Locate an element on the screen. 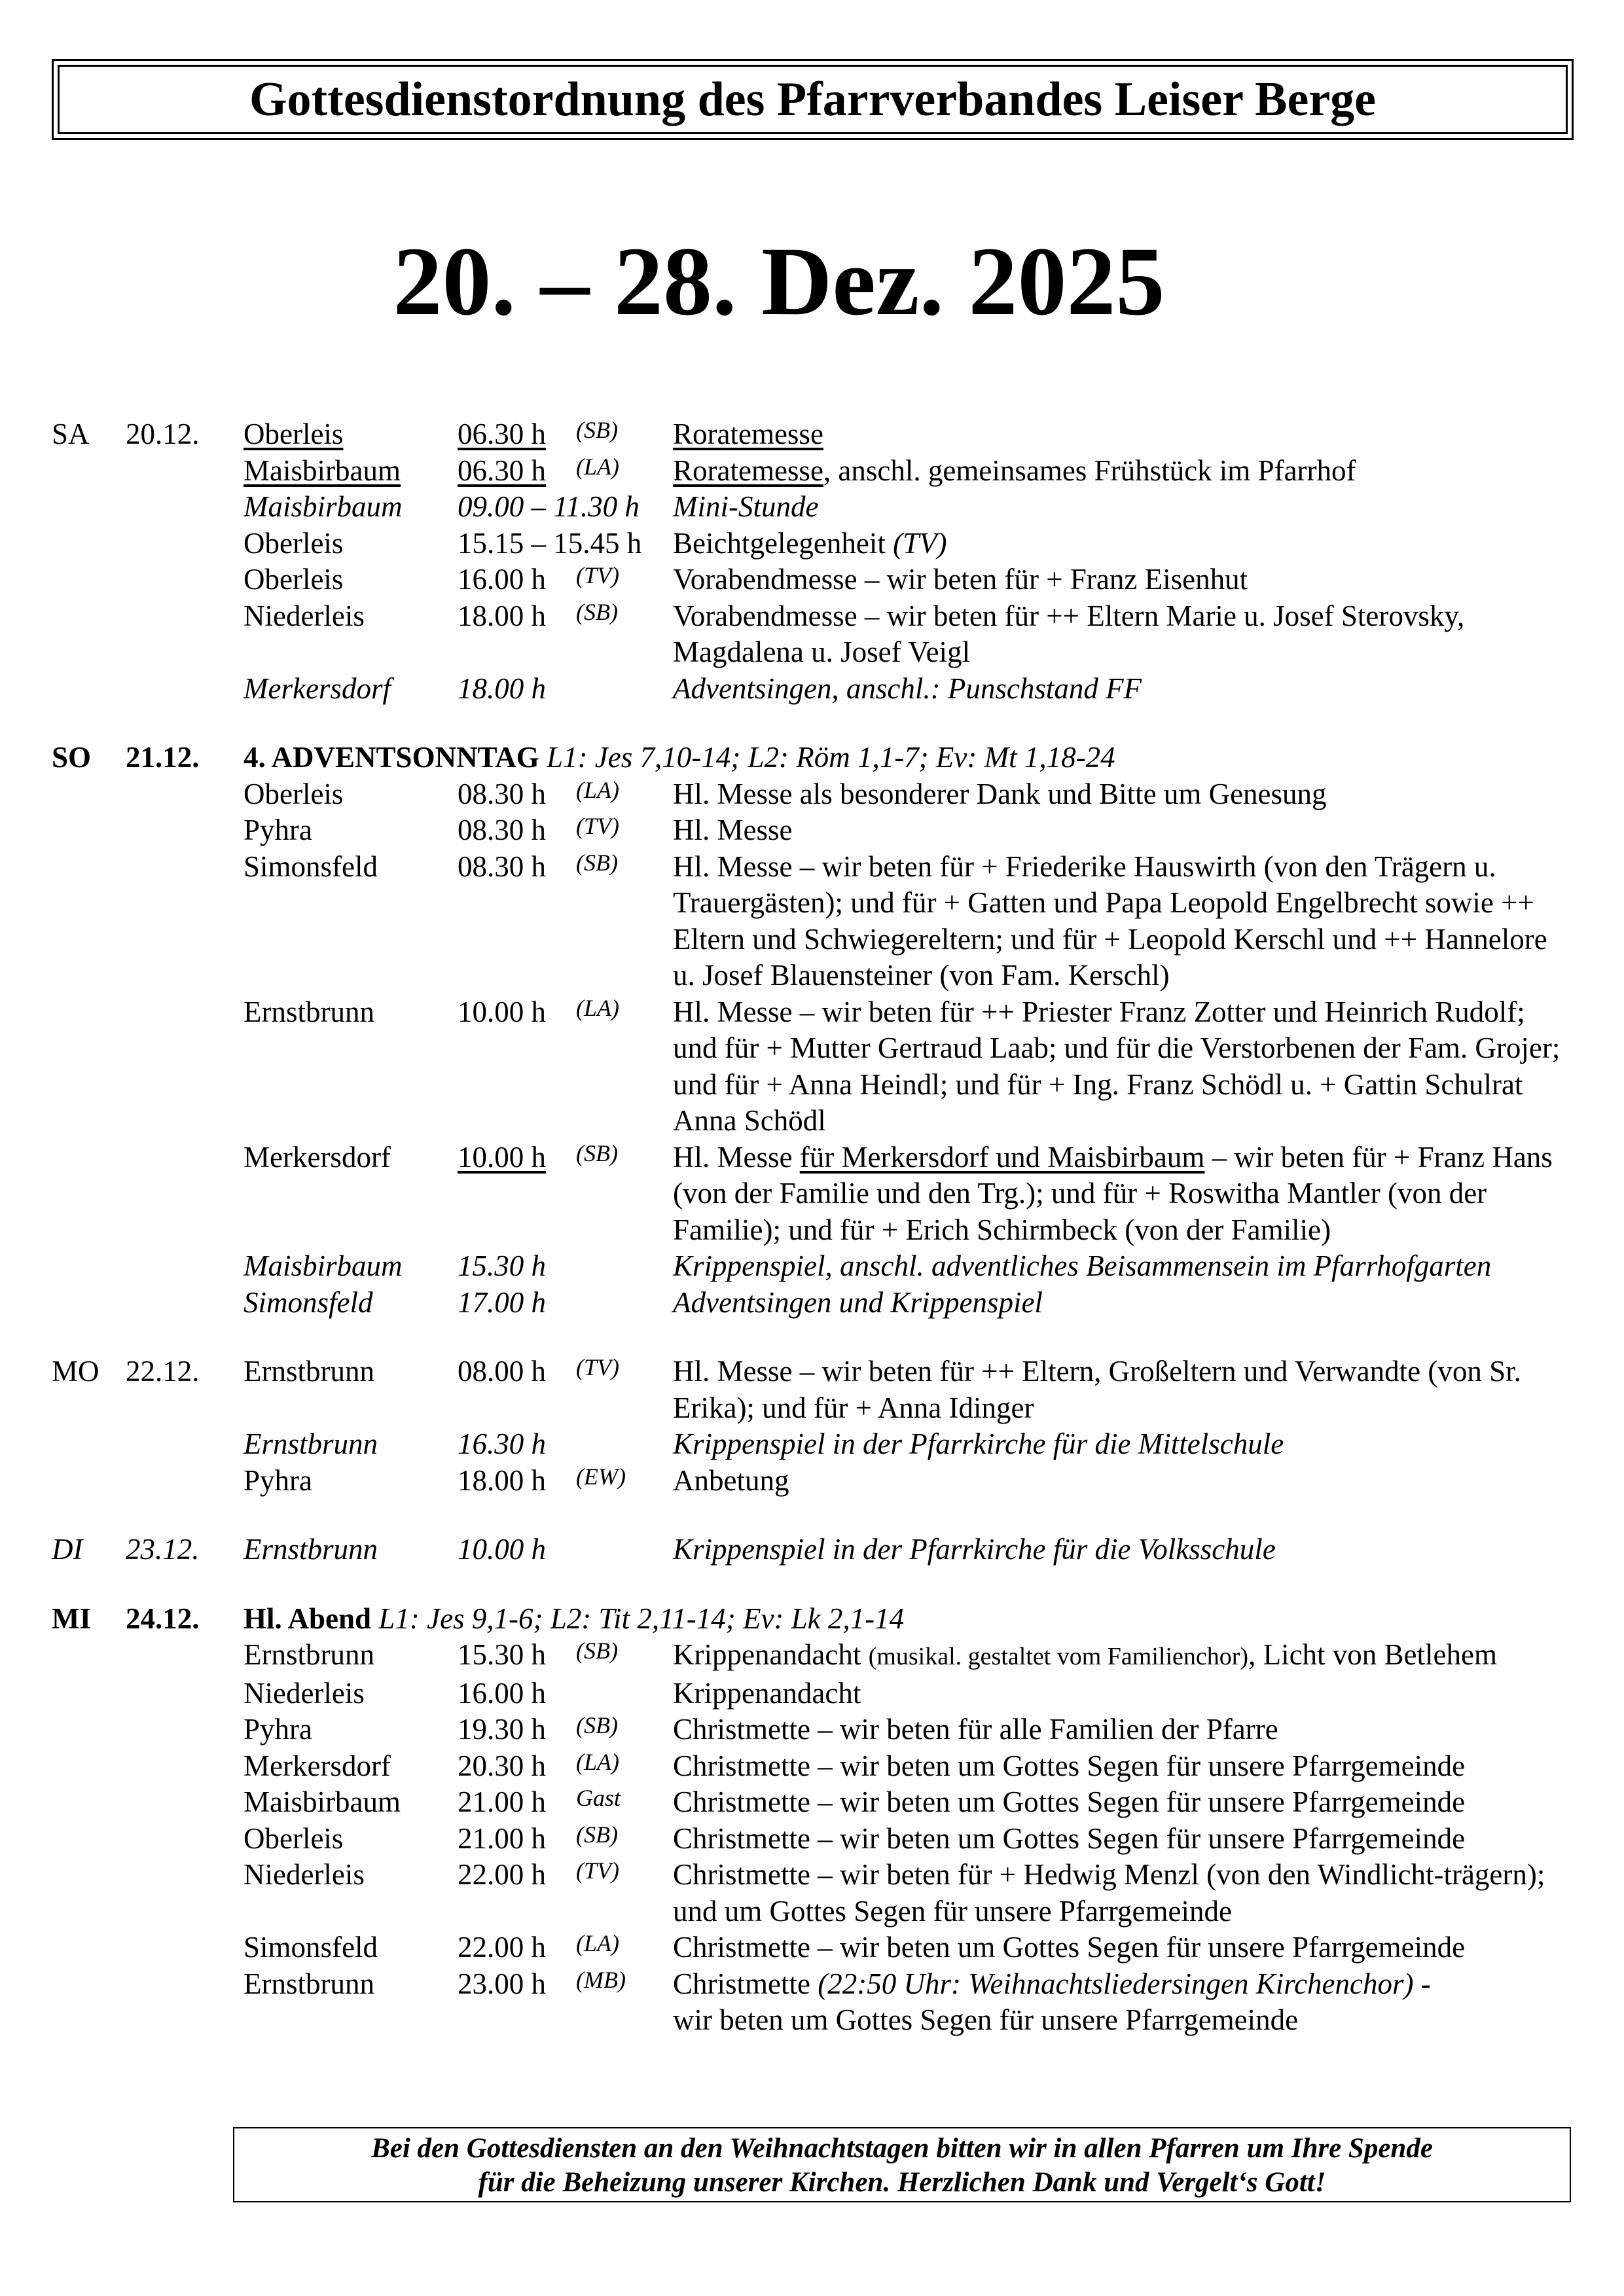 The width and height of the screenshot is (1624, 2296). text-segment: (TV) is located at coordinates (920, 543).